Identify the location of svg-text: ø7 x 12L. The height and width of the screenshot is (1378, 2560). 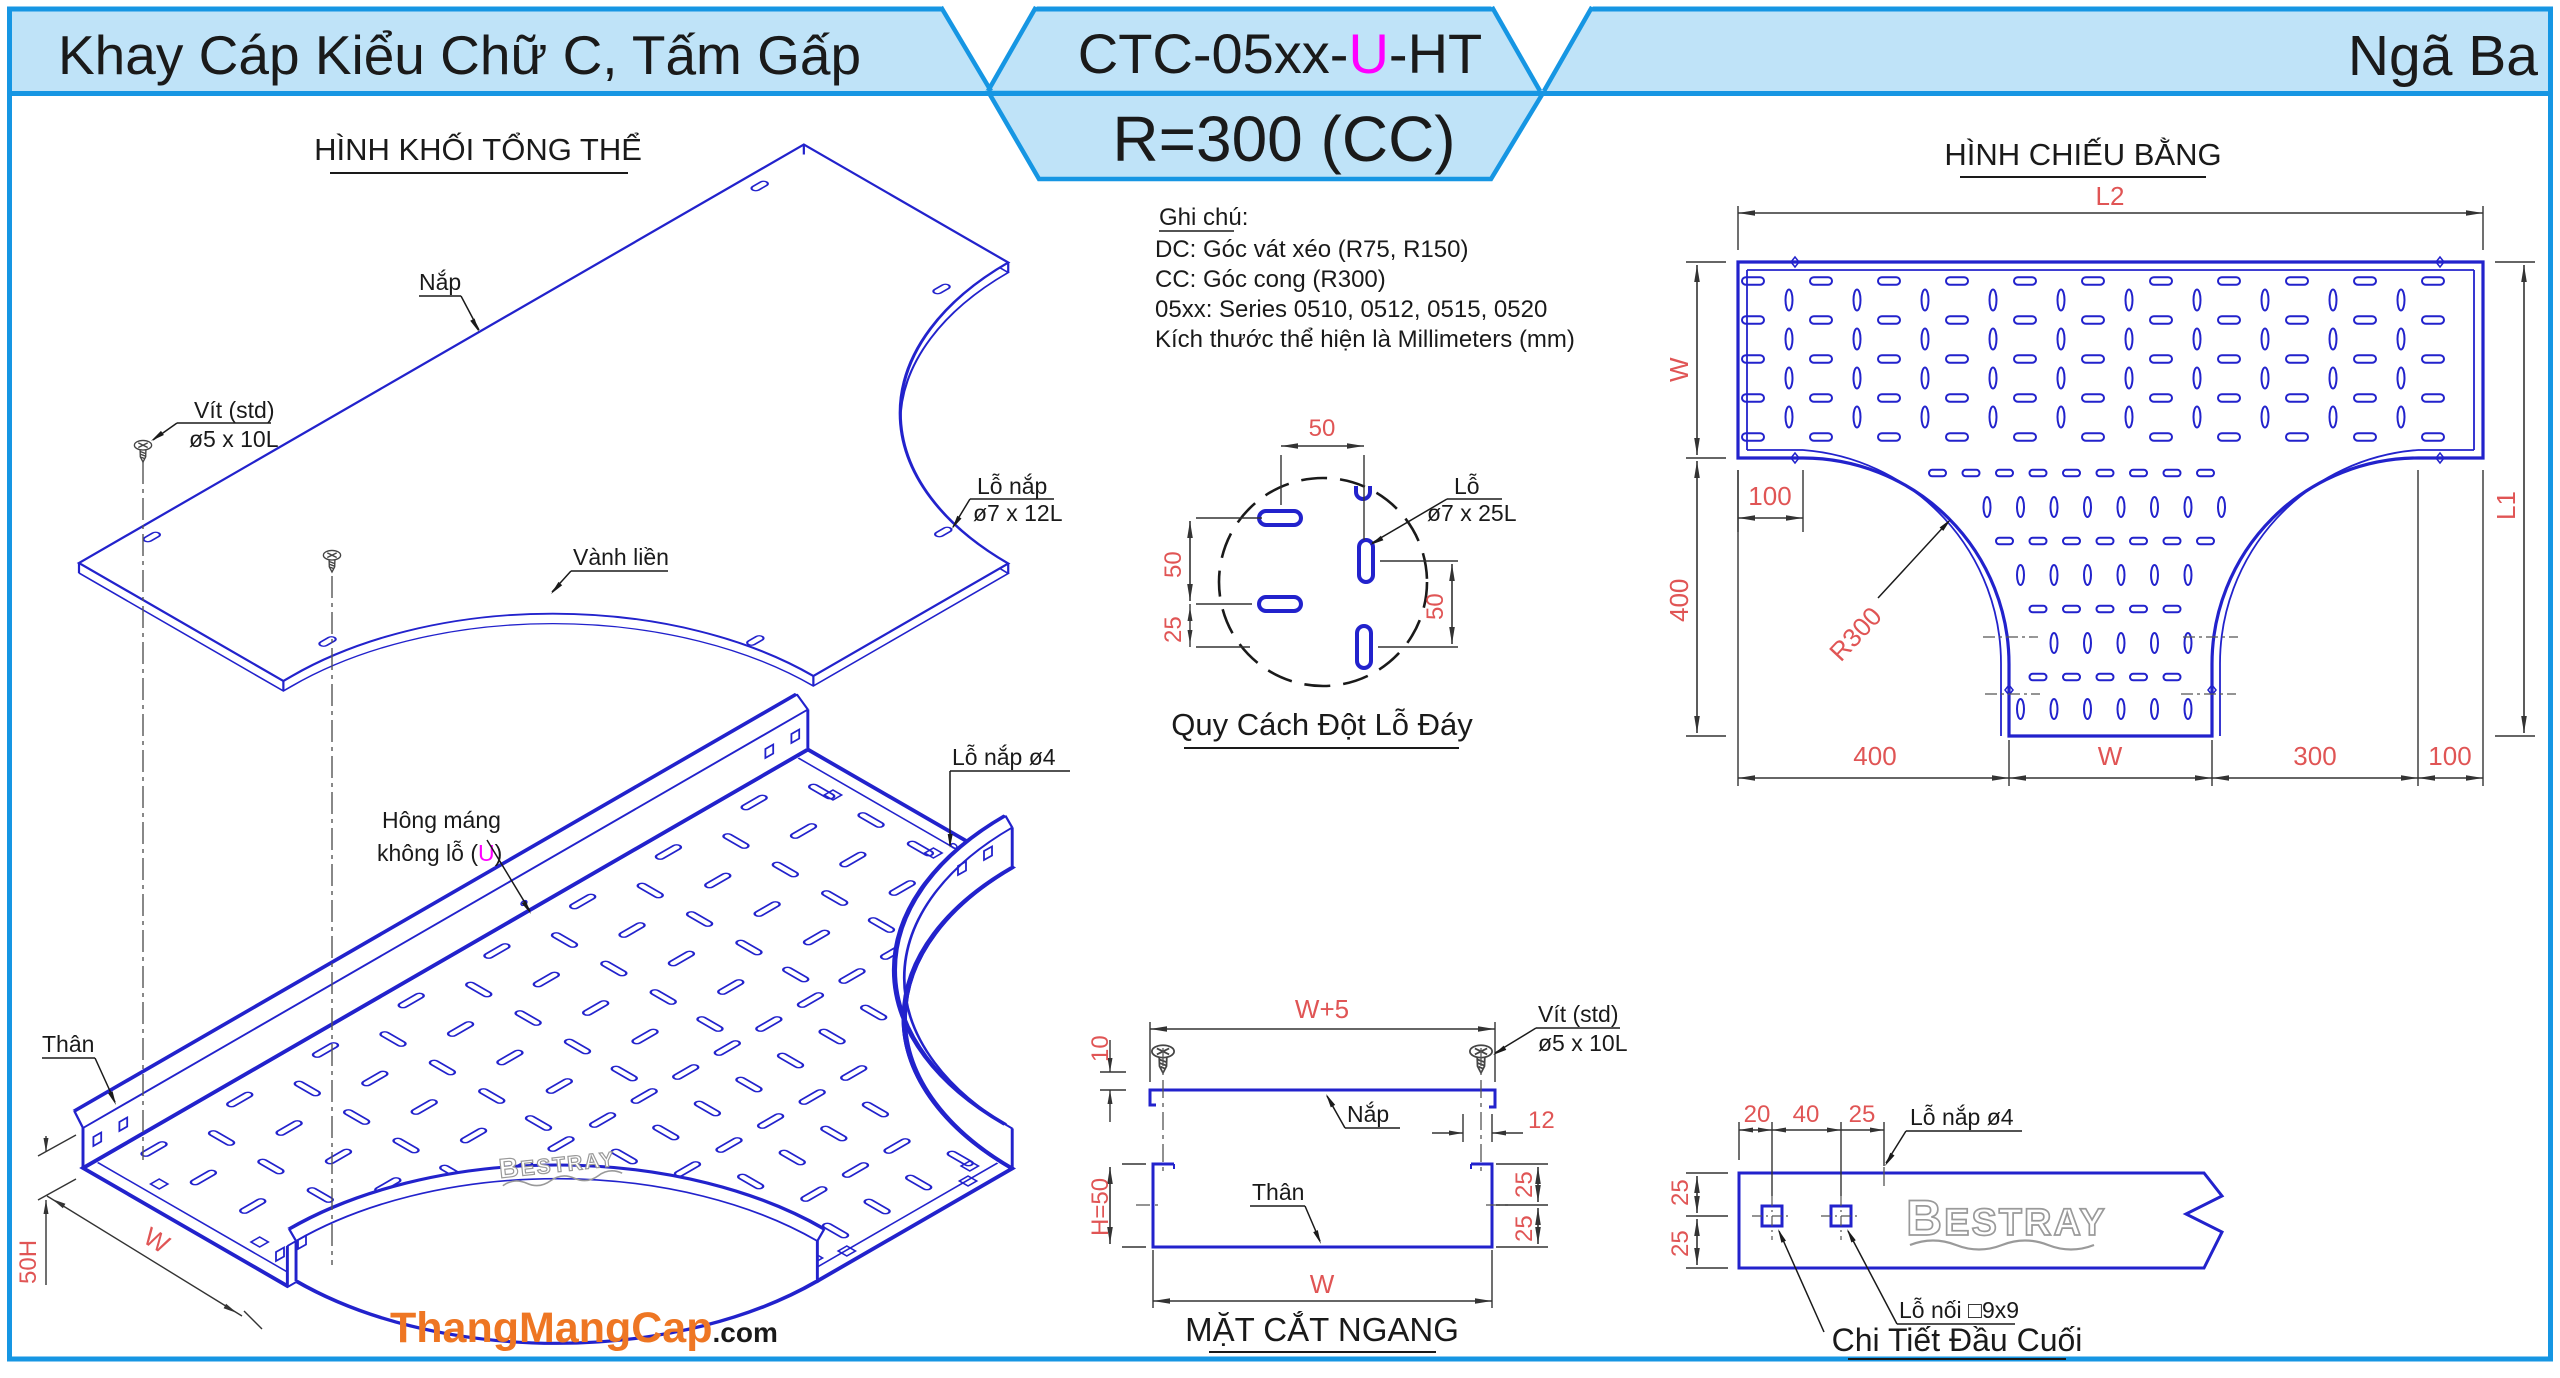
(1018, 513).